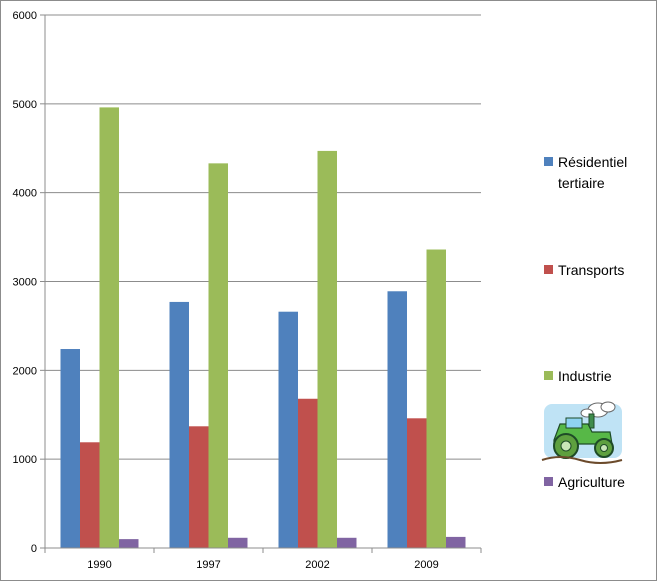 The width and height of the screenshot is (657, 581). What do you see at coordinates (25, 460) in the screenshot?
I see `y-tick-label: 1000` at bounding box center [25, 460].